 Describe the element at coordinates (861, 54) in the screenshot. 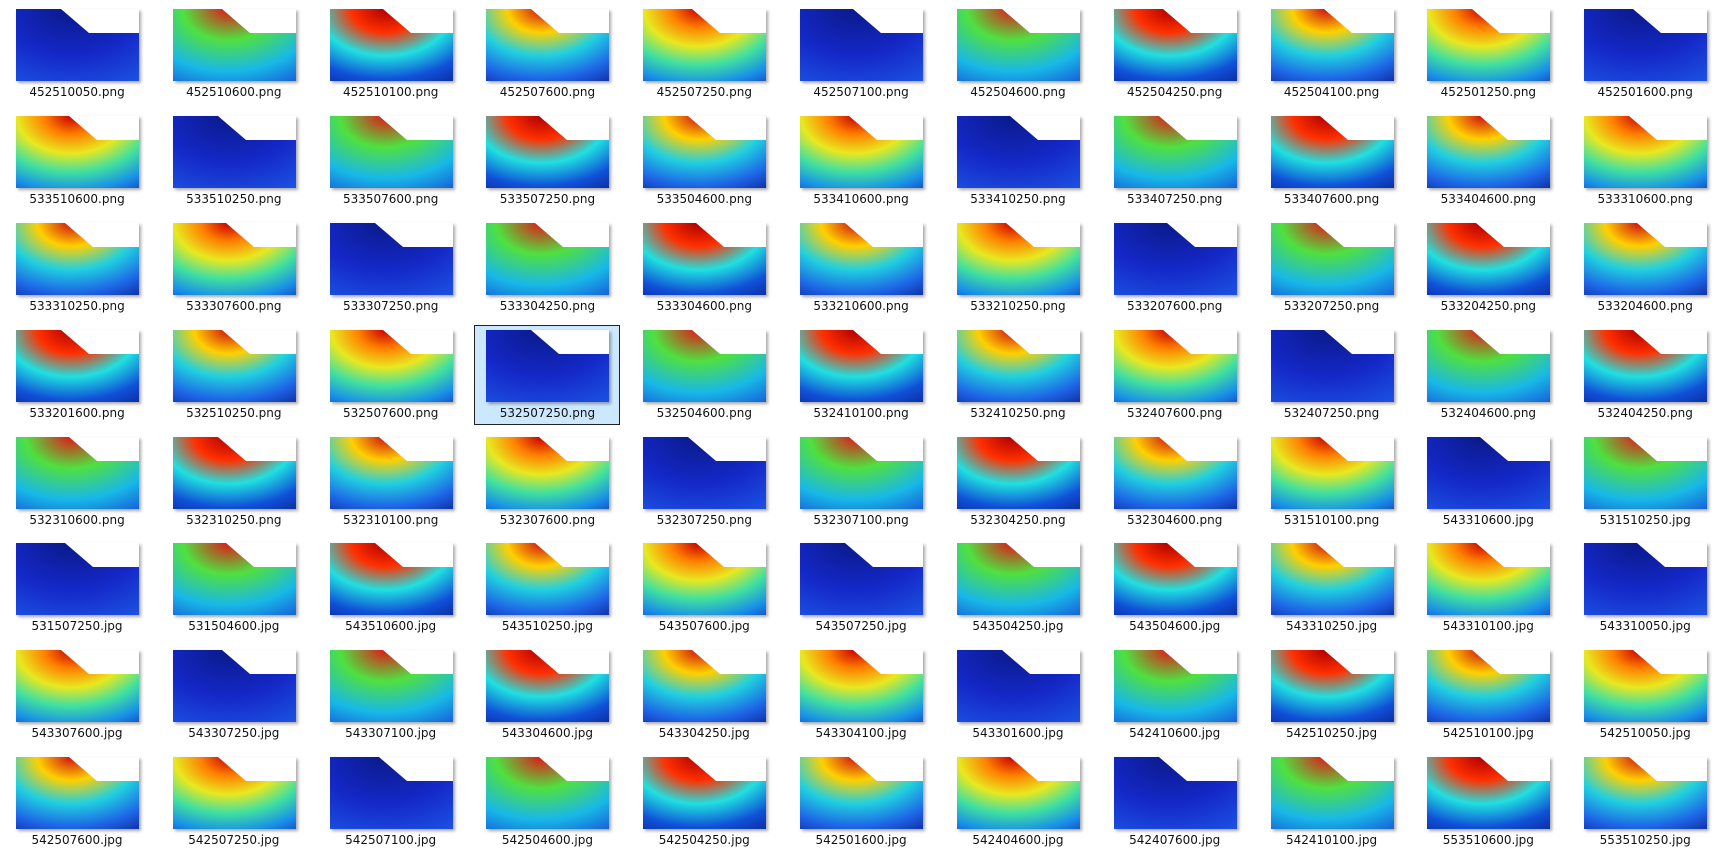

I see `file-item: 452507100.png` at that location.